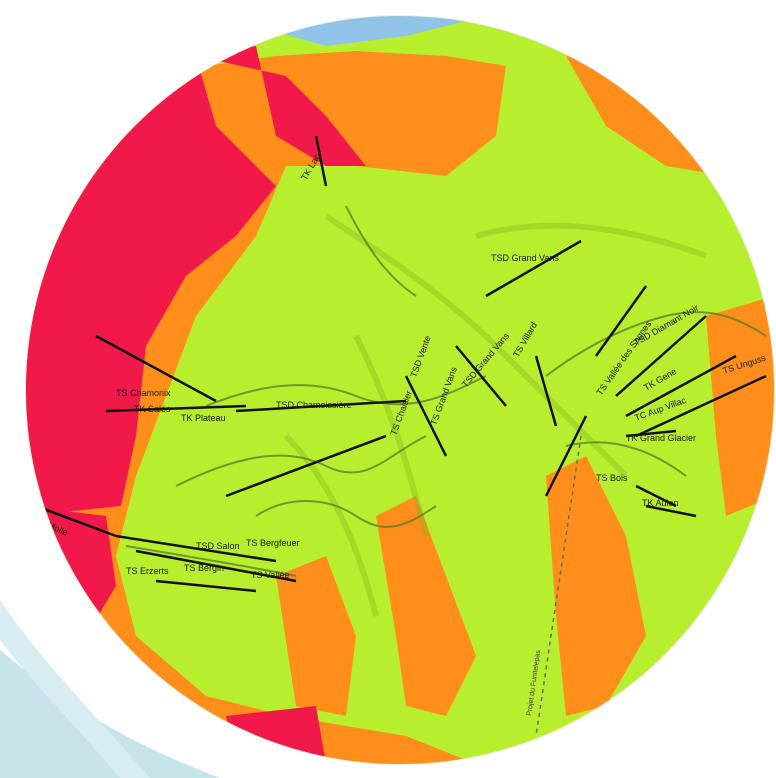 The width and height of the screenshot is (776, 778). I want to click on zone-mid-east, so click(740, 406).